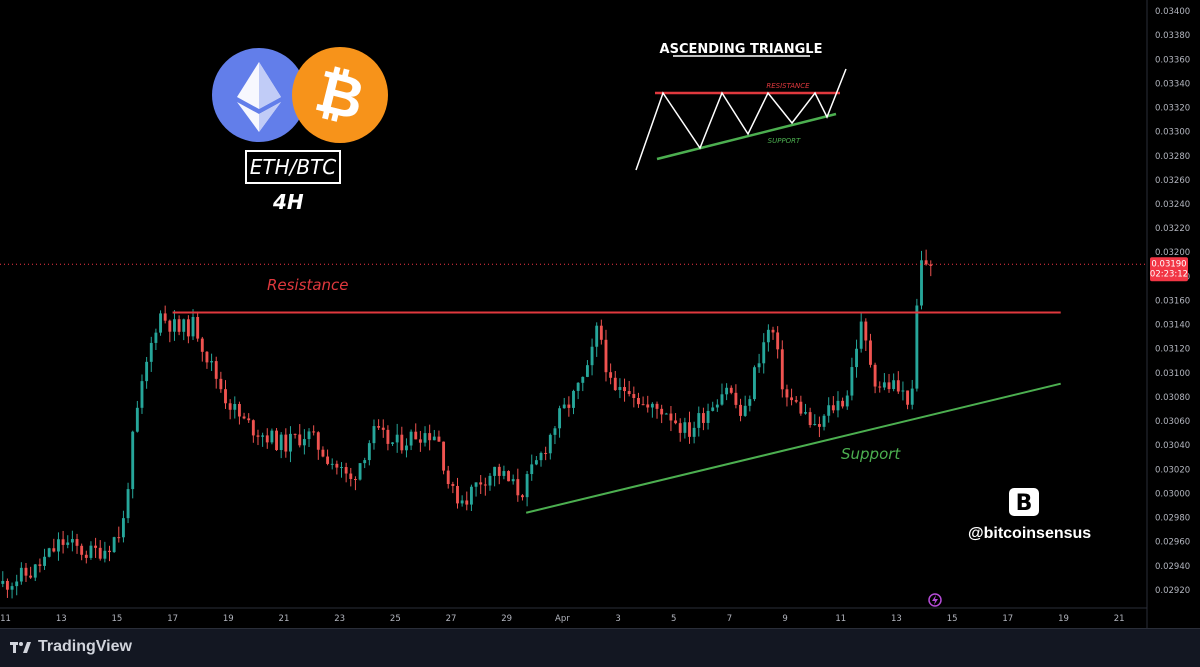  Describe the element at coordinates (935, 600) in the screenshot. I see `lightning-icon` at that location.